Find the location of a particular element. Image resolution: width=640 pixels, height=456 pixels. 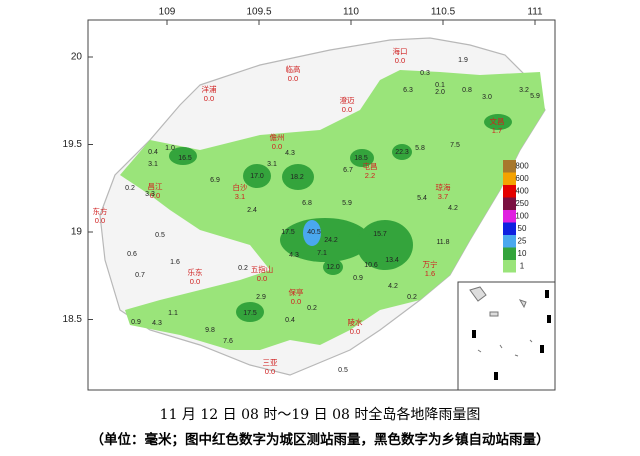

station-rain: 18.5 is located at coordinates (361, 158).